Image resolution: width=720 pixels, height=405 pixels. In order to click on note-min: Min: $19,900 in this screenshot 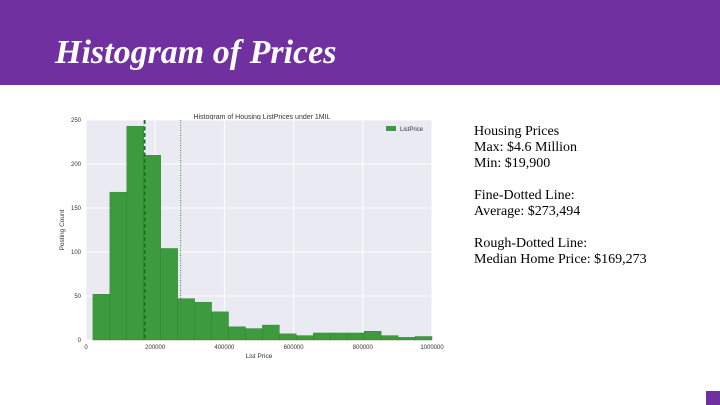, I will do `click(512, 163)`.